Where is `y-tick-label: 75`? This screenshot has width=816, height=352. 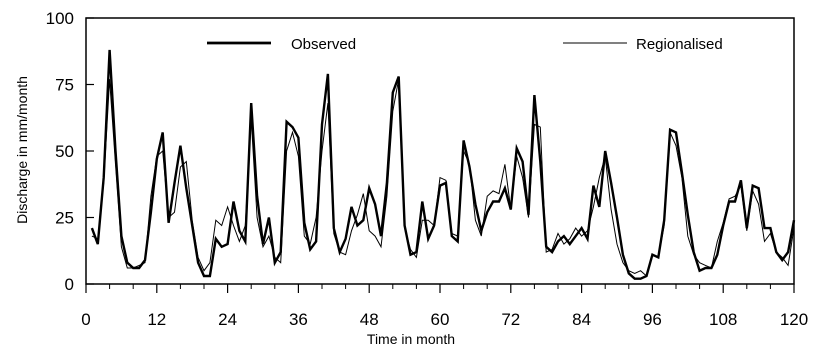
y-tick-label: 75 is located at coordinates (64, 85).